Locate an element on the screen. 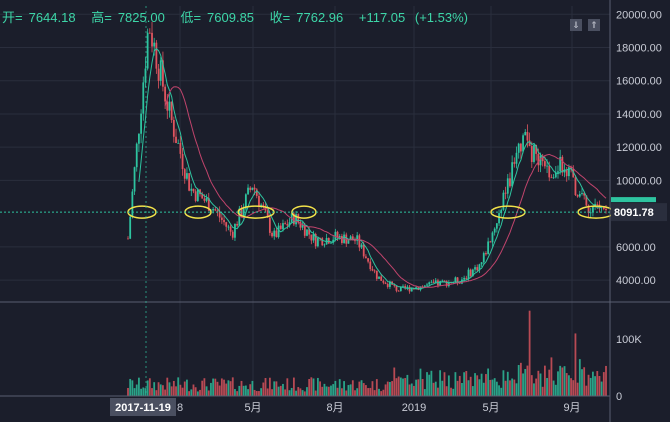  price-label-box is located at coordinates (639, 212).